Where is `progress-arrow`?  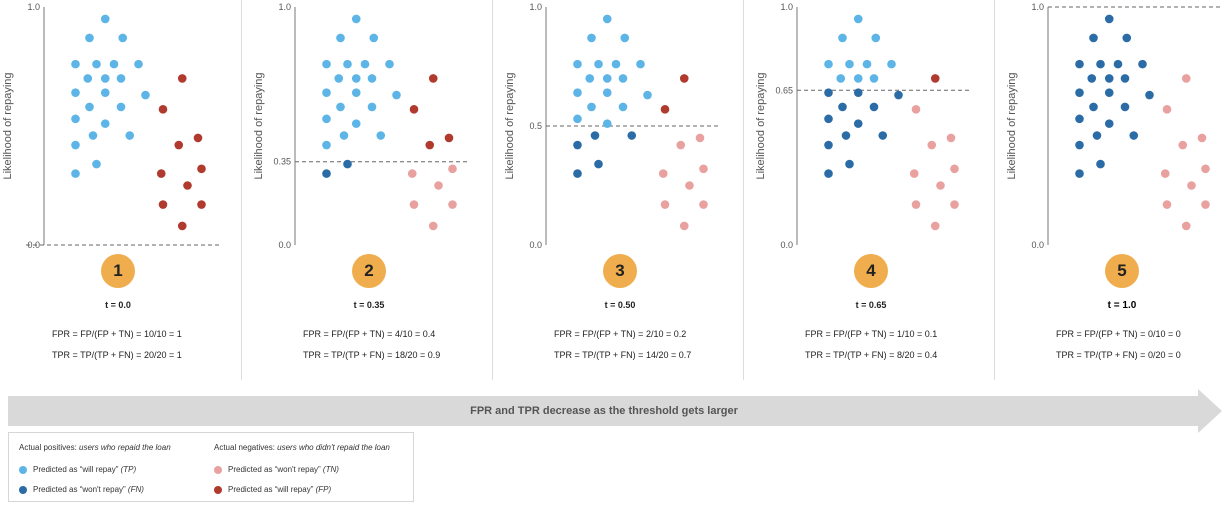 progress-arrow is located at coordinates (604, 411).